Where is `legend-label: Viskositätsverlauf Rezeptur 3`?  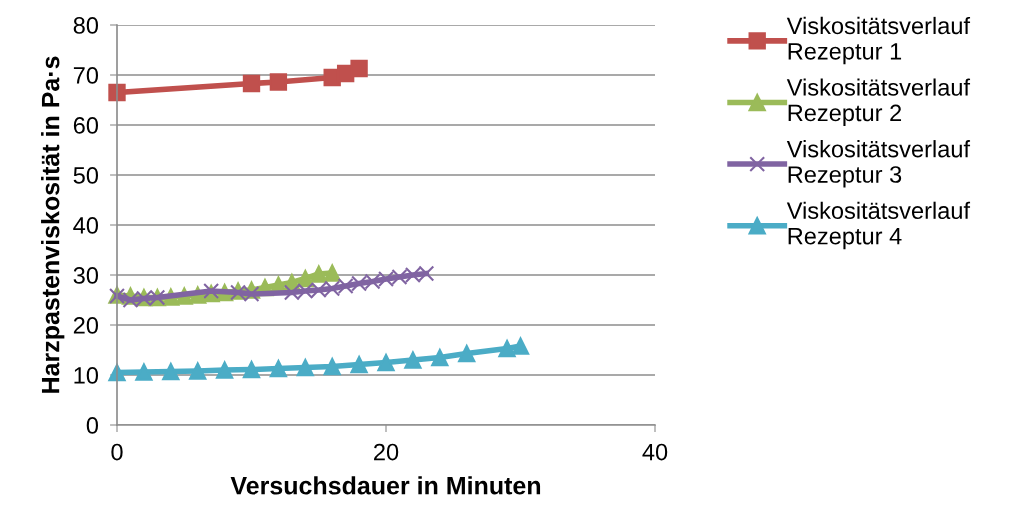 legend-label: Viskositätsverlauf Rezeptur 3 is located at coordinates (878, 164).